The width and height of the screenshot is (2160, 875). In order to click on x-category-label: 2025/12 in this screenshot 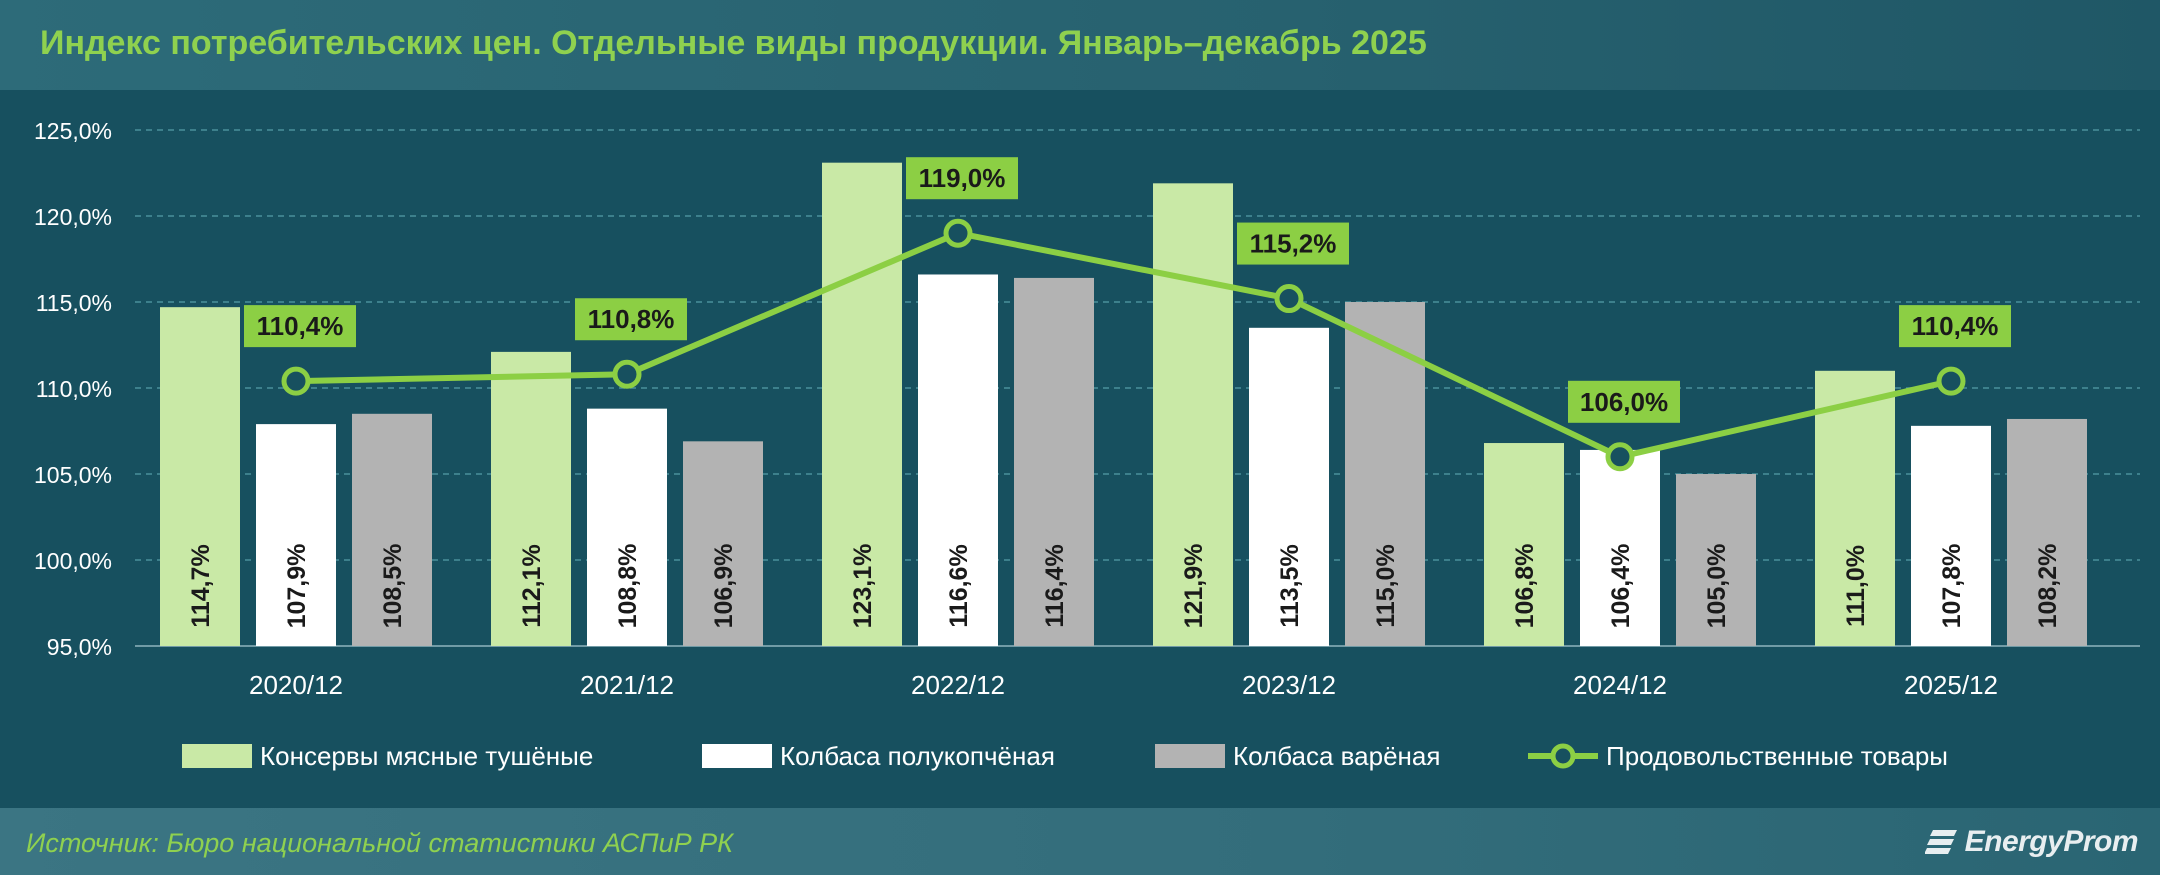, I will do `click(1951, 685)`.